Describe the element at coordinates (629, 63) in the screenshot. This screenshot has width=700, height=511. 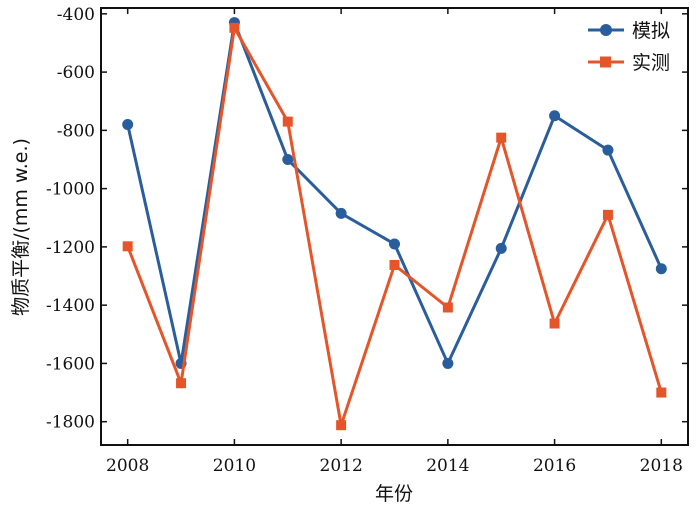
I see `legend-item: 实测` at that location.